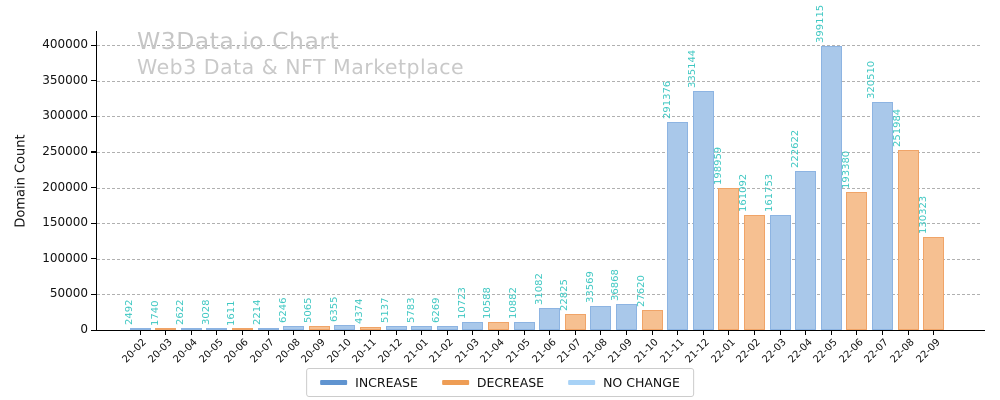  Describe the element at coordinates (857, 261) in the screenshot. I see `bar-22-06-decrease` at that location.